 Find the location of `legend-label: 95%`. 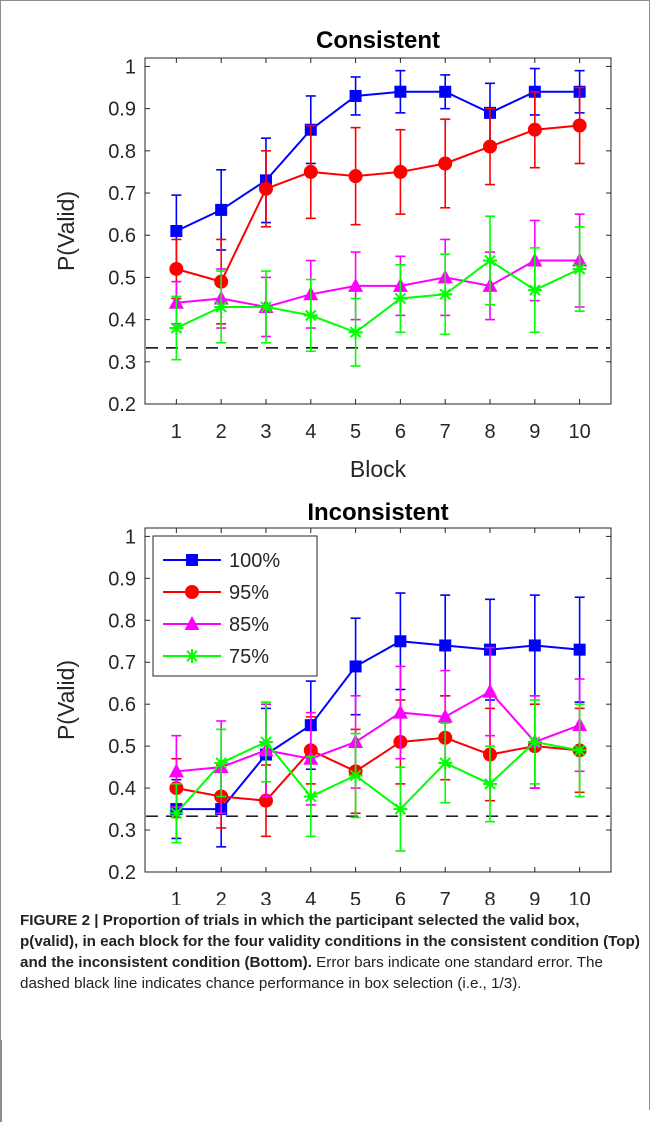

legend-label: 95% is located at coordinates (249, 593).